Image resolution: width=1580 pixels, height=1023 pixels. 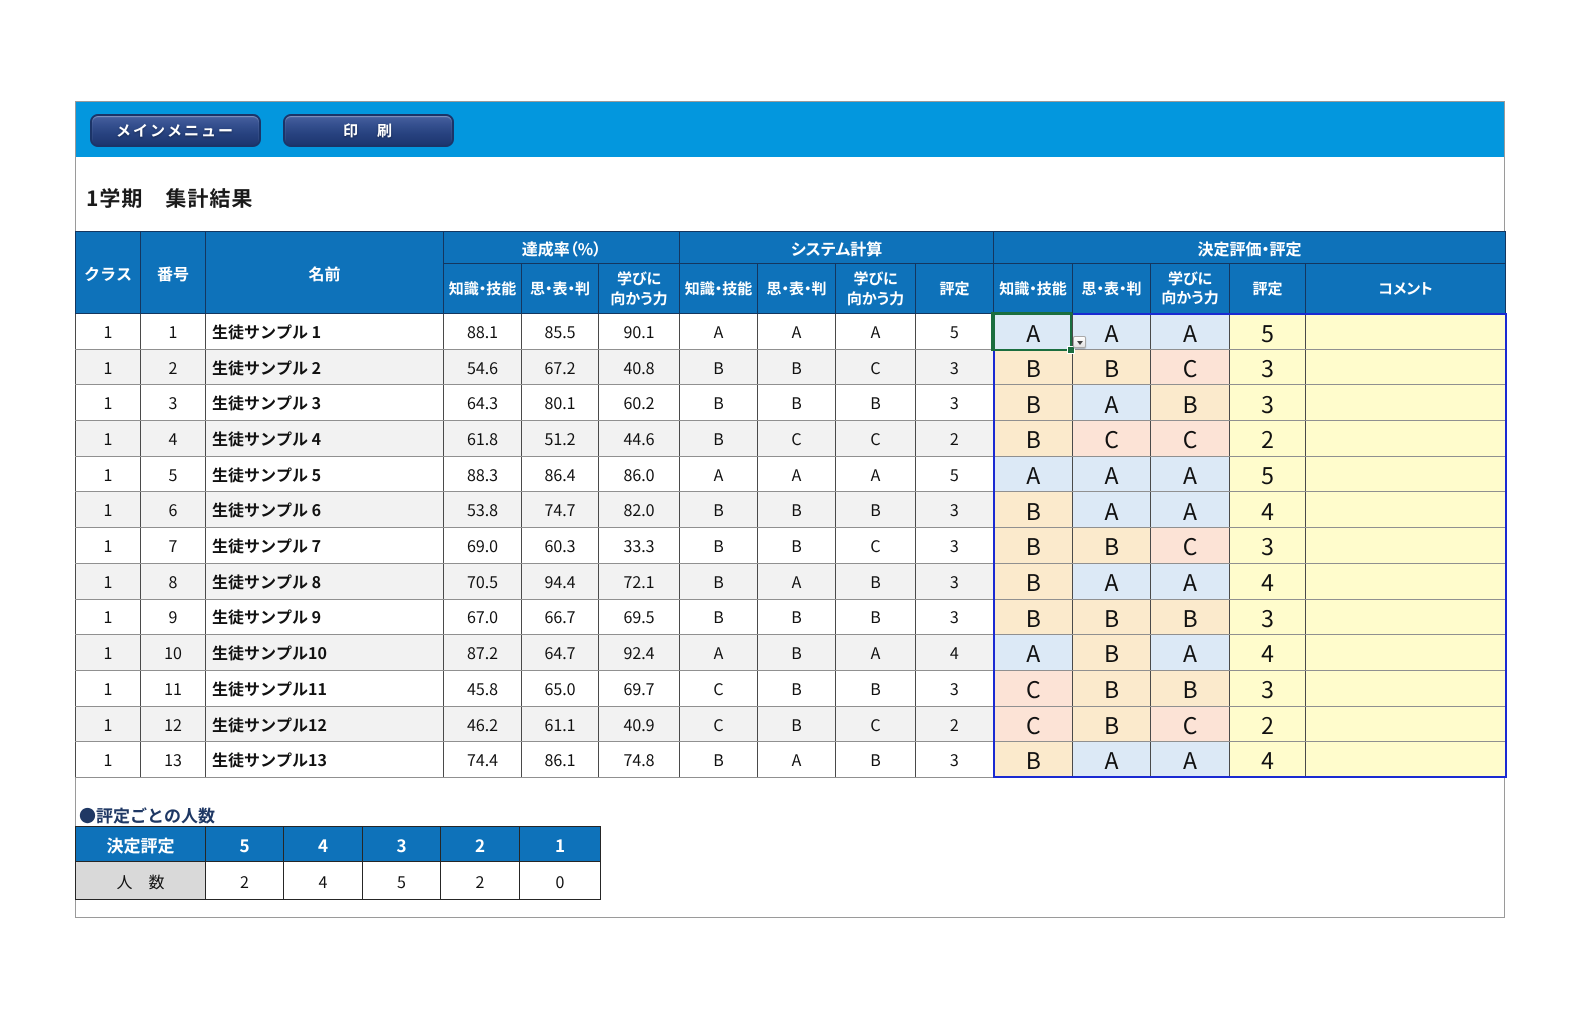 I want to click on cell-achievement: 40.8, so click(x=639, y=367).